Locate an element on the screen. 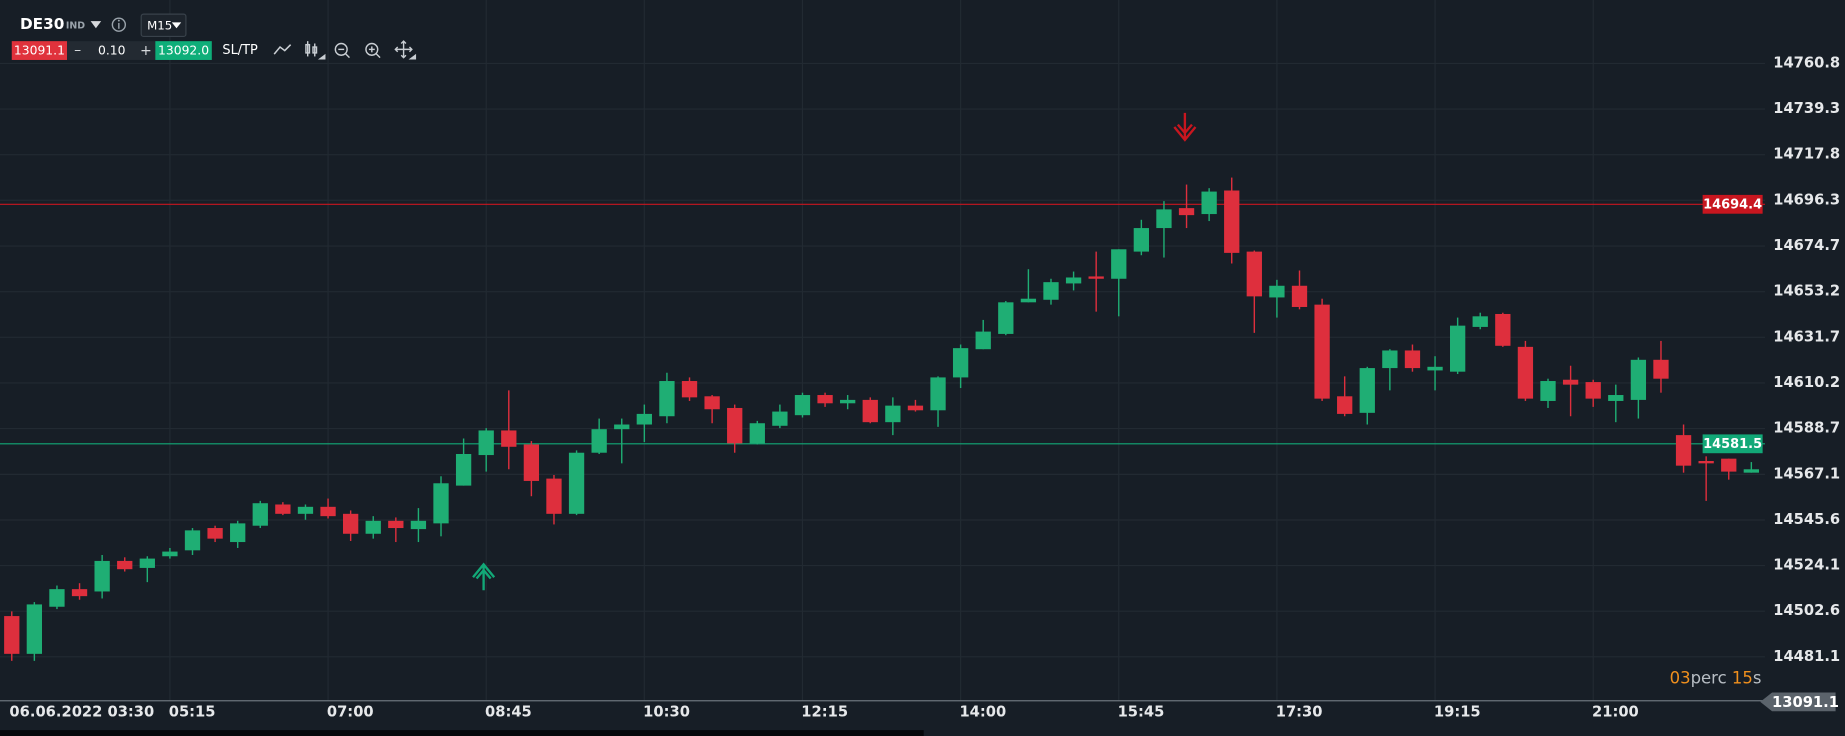  volume-plus: + is located at coordinates (146, 51).